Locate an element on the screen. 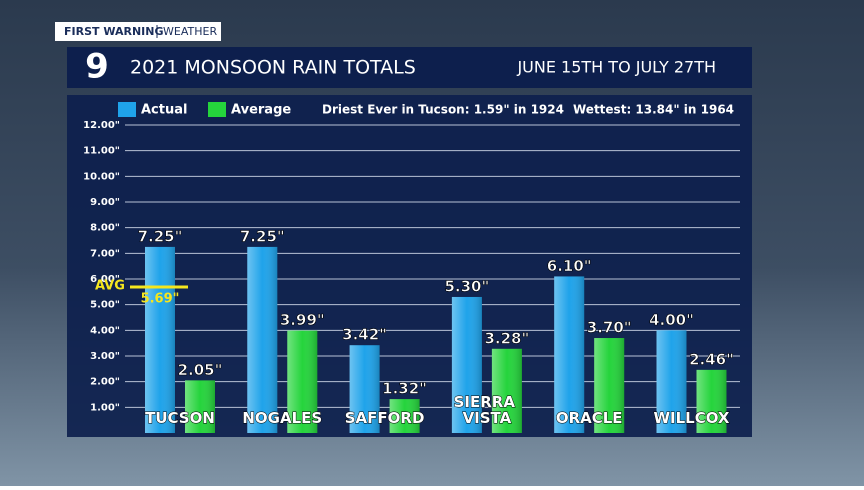 This screenshot has width=864, height=490. y-tick-label: 1.00" is located at coordinates (105, 407).